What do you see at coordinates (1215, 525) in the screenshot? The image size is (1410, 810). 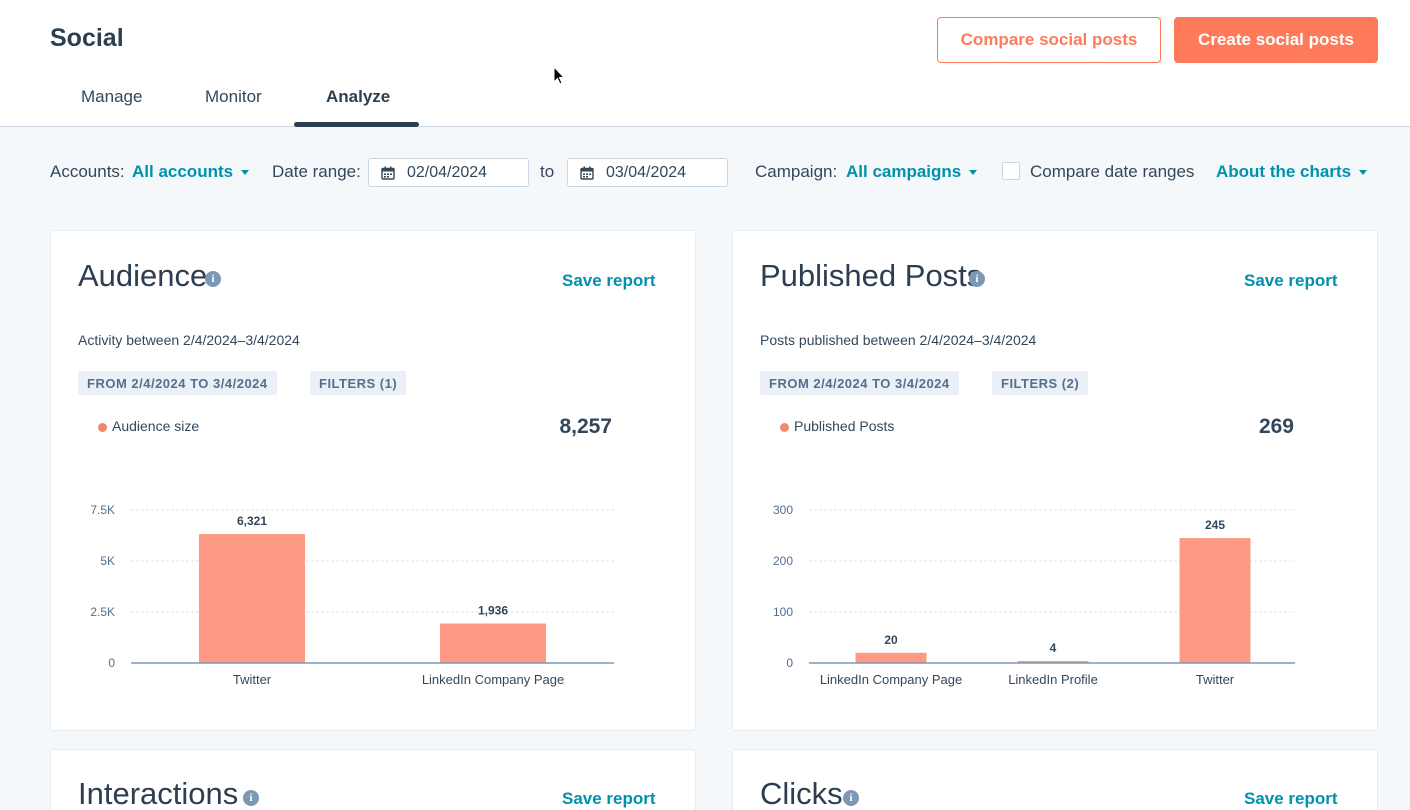 I see `bar-value-label: 245` at bounding box center [1215, 525].